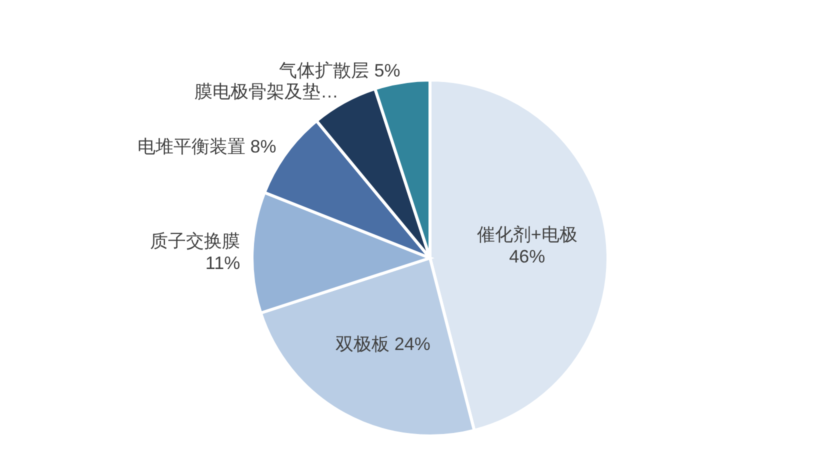  Describe the element at coordinates (382, 344) in the screenshot. I see `slice-label: 双极板 24%` at that location.